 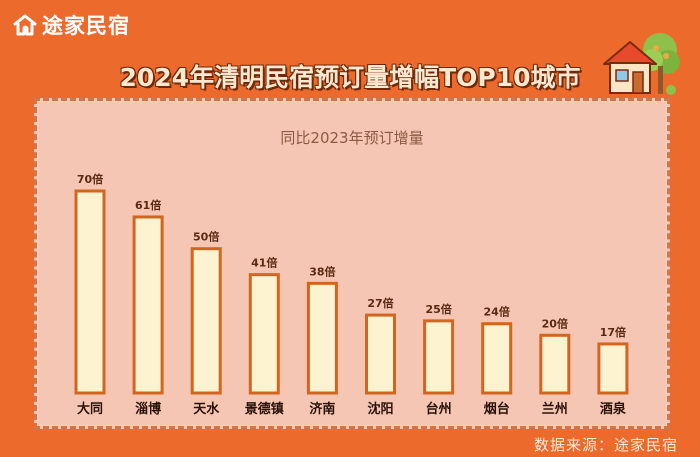 I want to click on value-label: 24倍, so click(x=497, y=312).